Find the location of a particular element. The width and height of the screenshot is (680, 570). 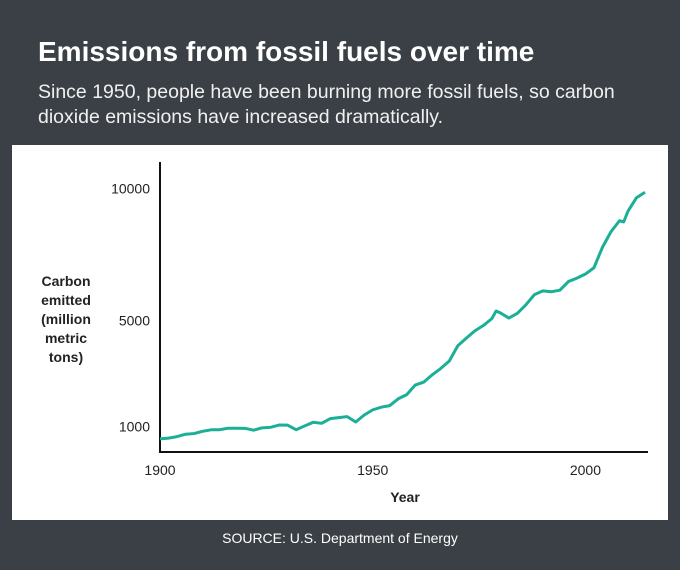

x-axis-label: Year is located at coordinates (405, 497).